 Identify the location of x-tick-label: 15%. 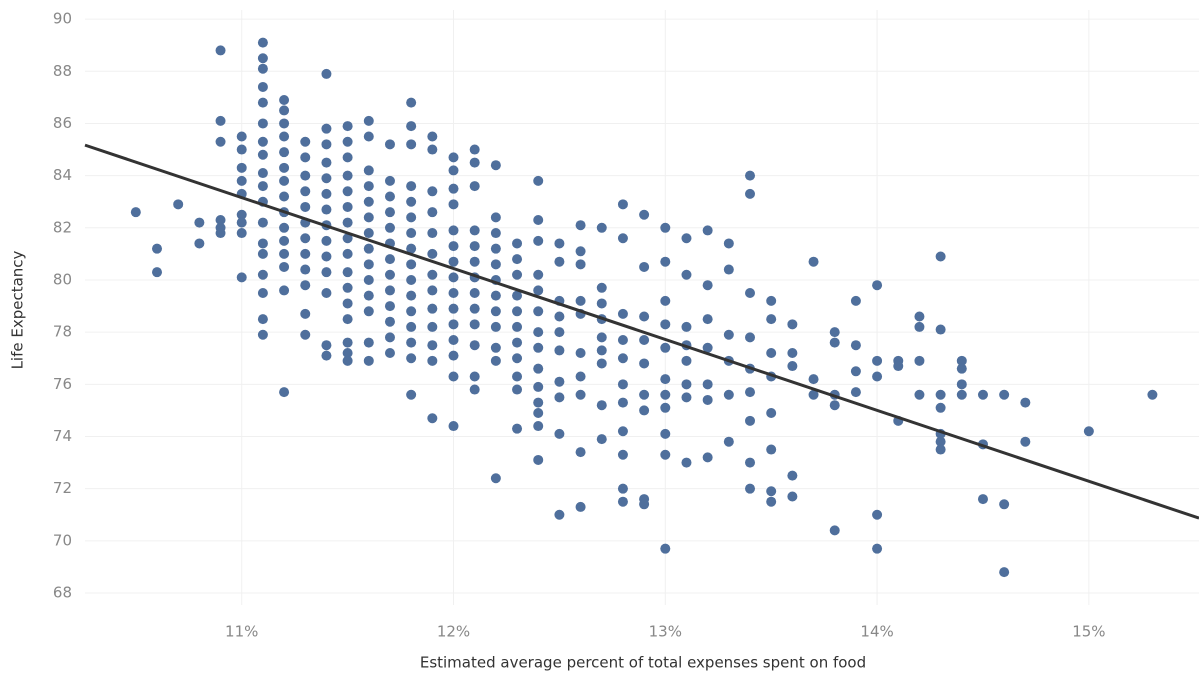
(1088, 632).